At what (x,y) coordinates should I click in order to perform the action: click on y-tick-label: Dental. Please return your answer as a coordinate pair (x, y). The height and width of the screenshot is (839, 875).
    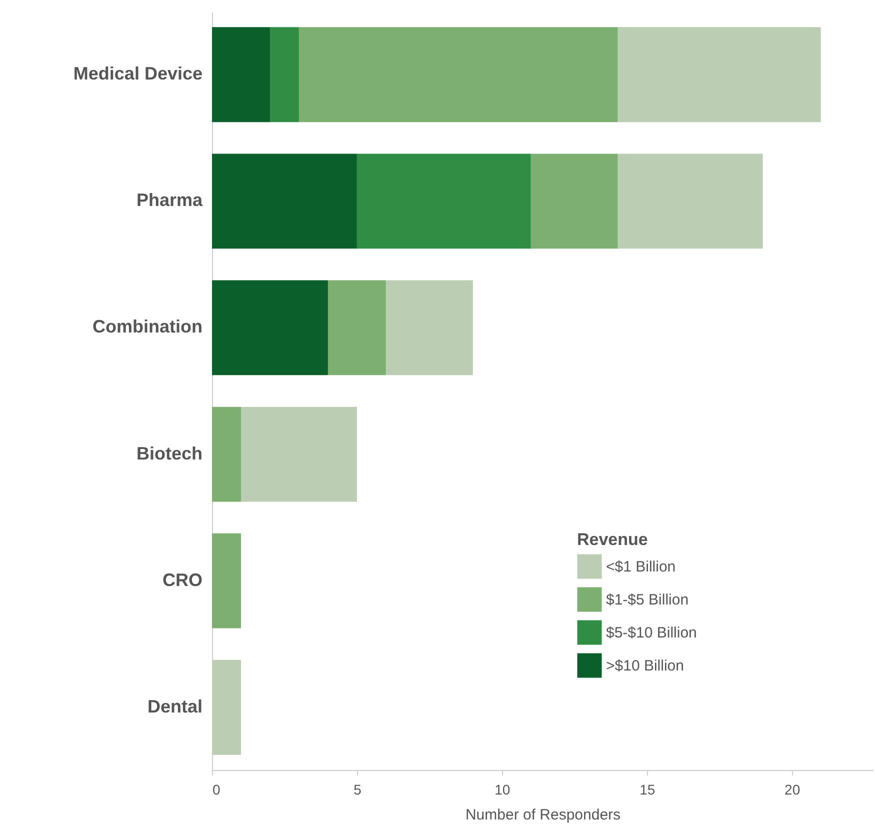
    Looking at the image, I should click on (174, 706).